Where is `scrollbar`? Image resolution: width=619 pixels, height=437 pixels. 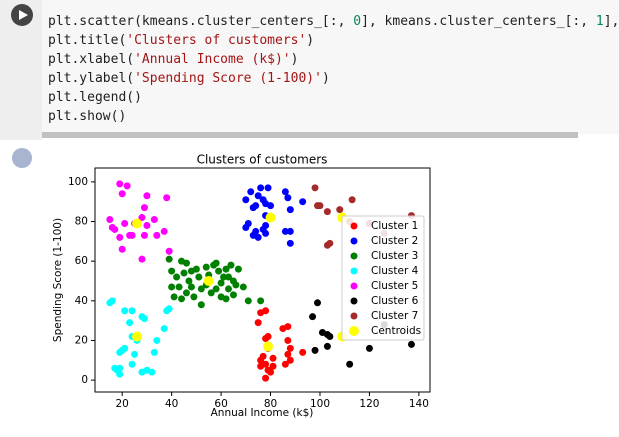 scrollbar is located at coordinates (310, 135).